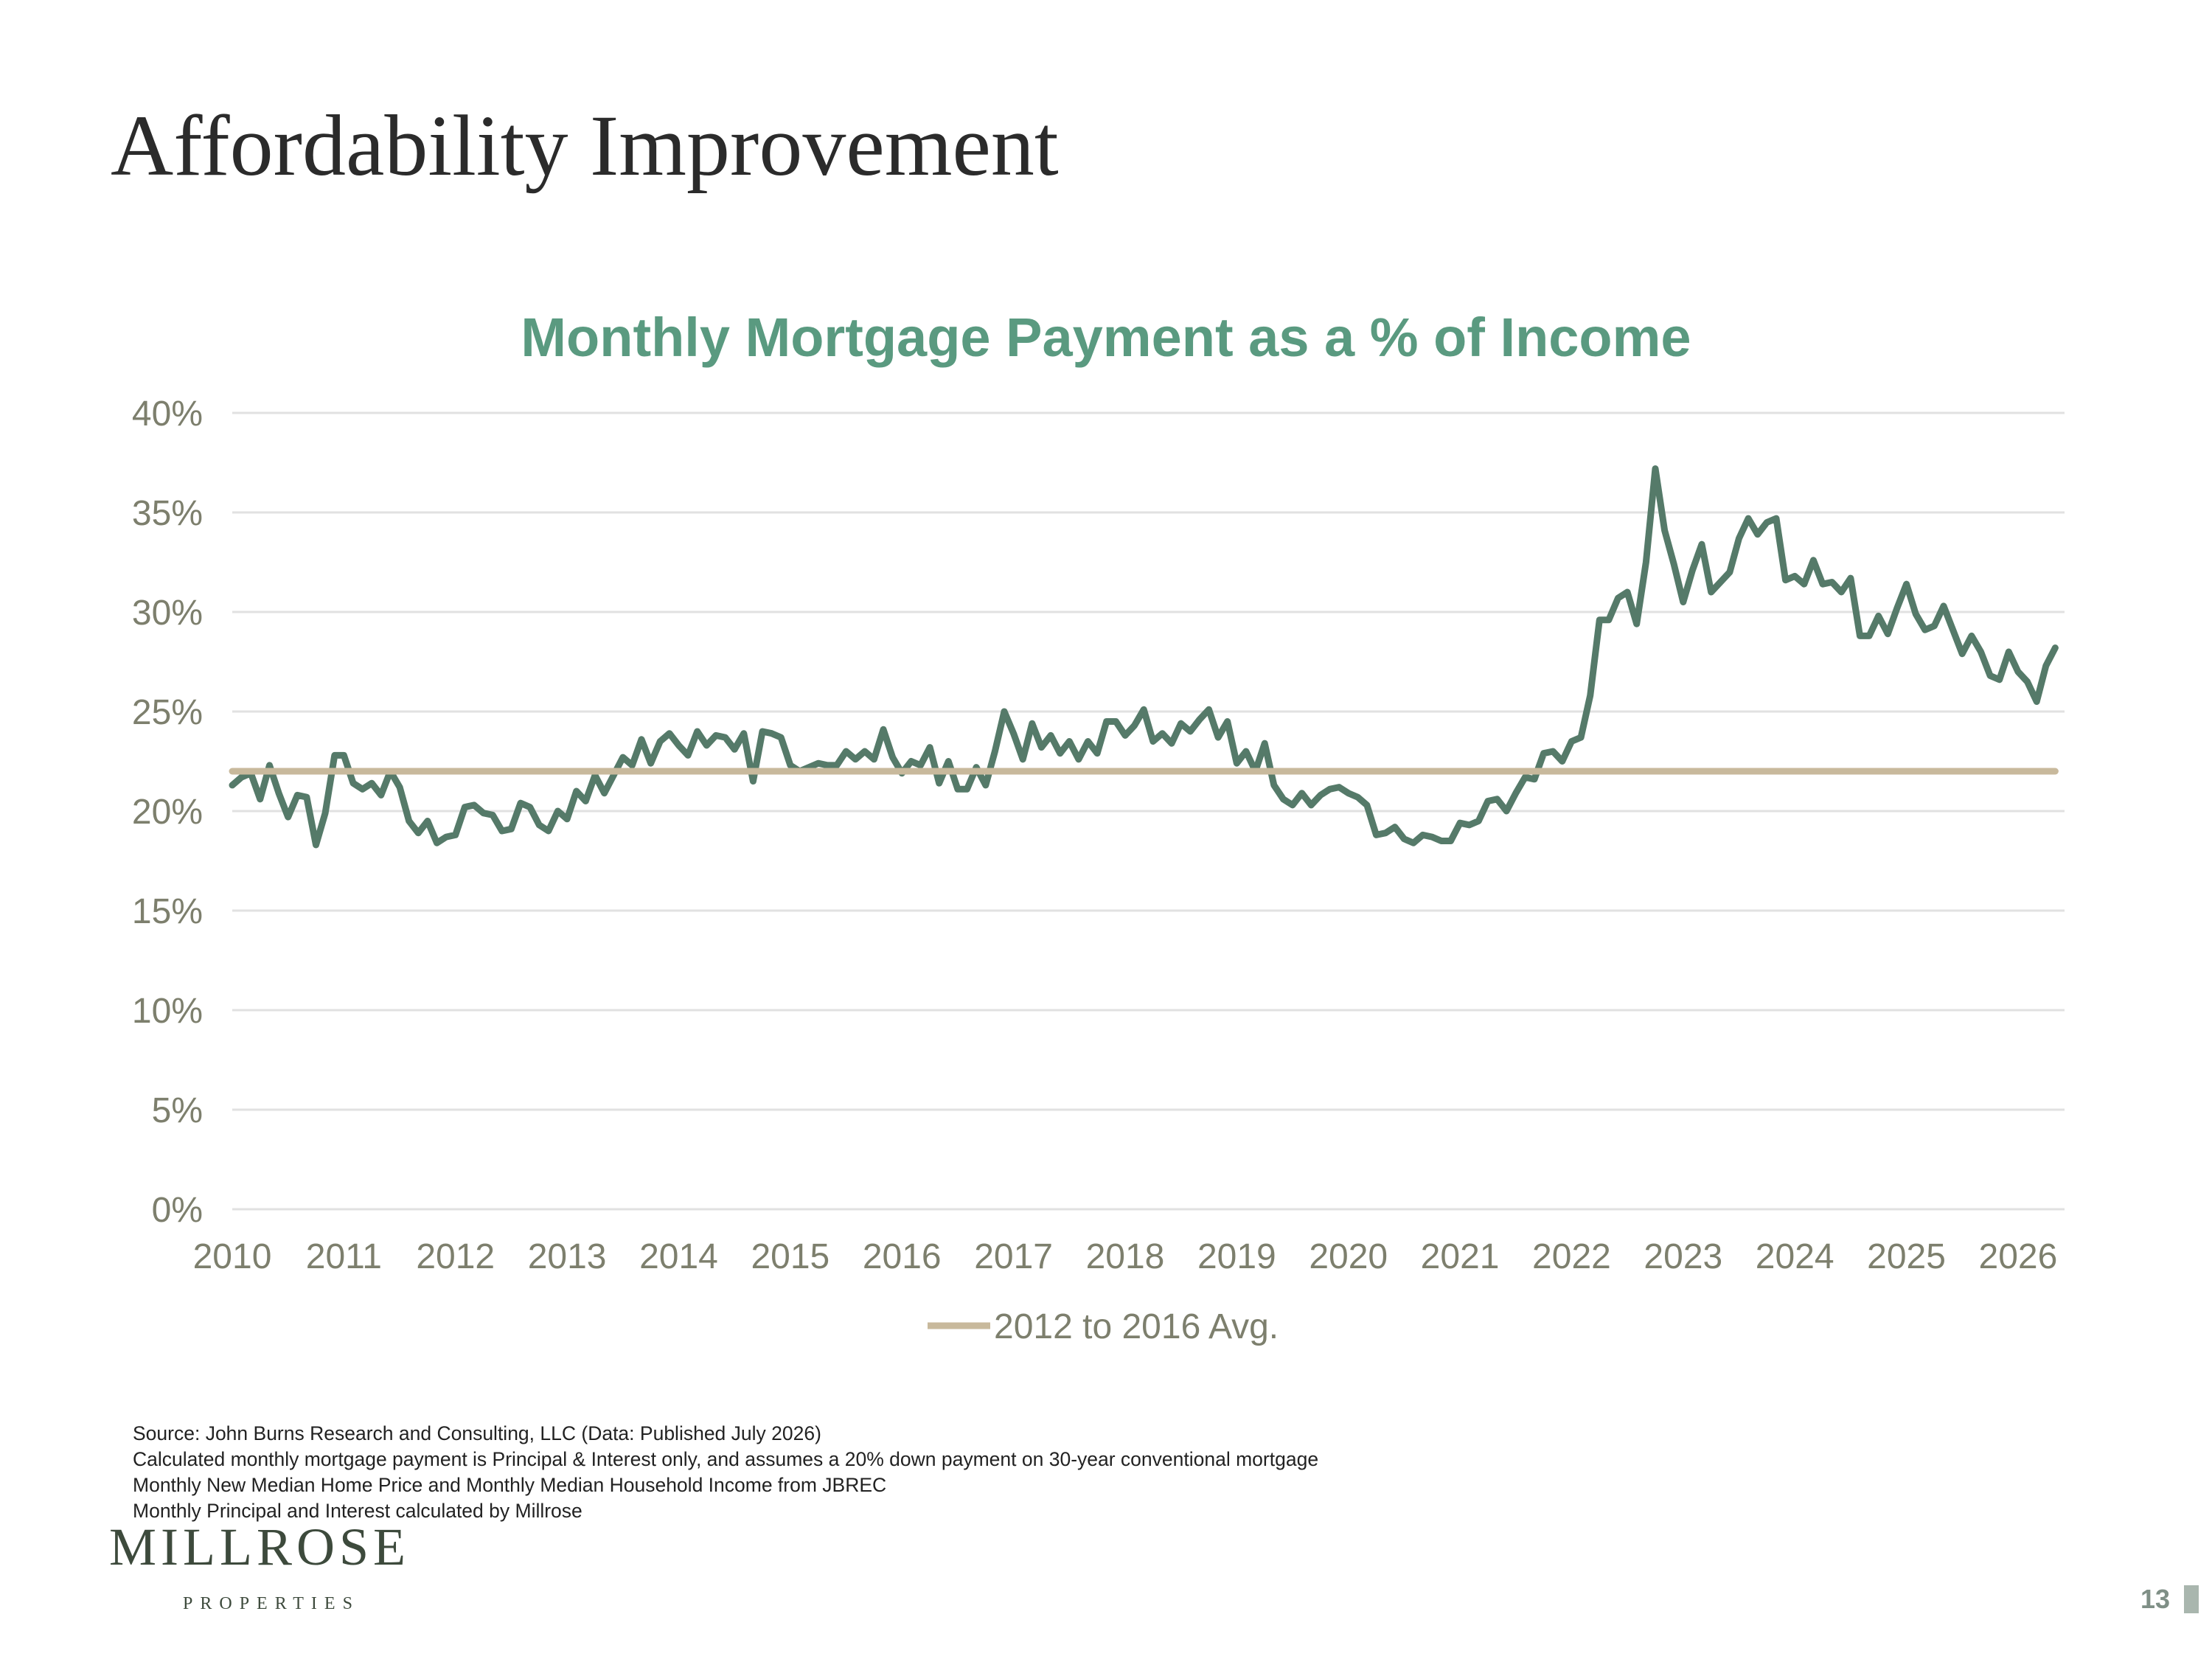 This screenshot has height=1659, width=2212. Describe the element at coordinates (1013, 1256) in the screenshot. I see `x-tick-label: 2017` at that location.